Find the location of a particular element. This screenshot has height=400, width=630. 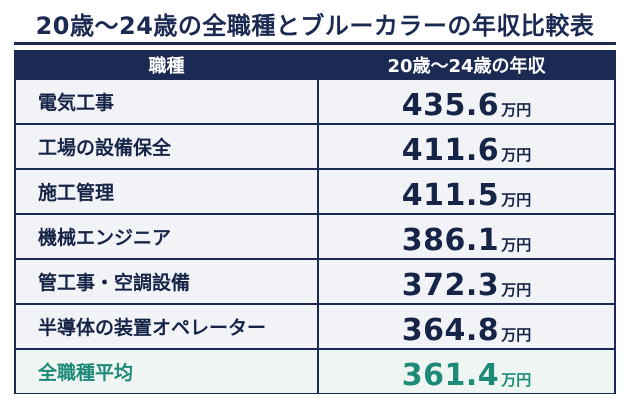

income-value: 411.6 is located at coordinates (450, 150).